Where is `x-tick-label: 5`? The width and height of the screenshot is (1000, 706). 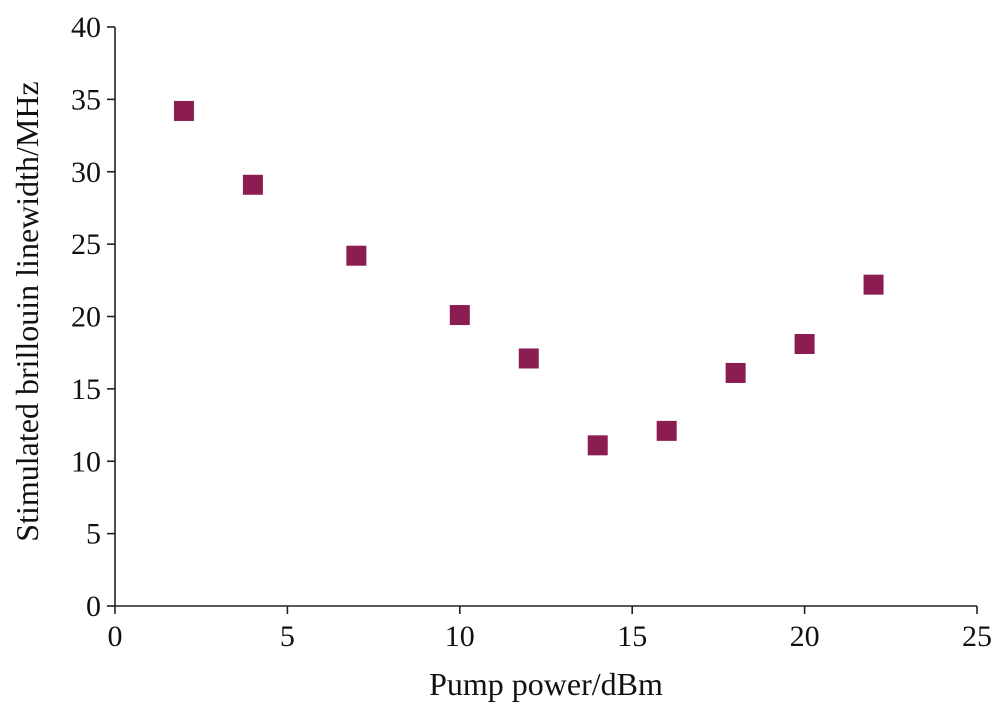
x-tick-label: 5 is located at coordinates (287, 636).